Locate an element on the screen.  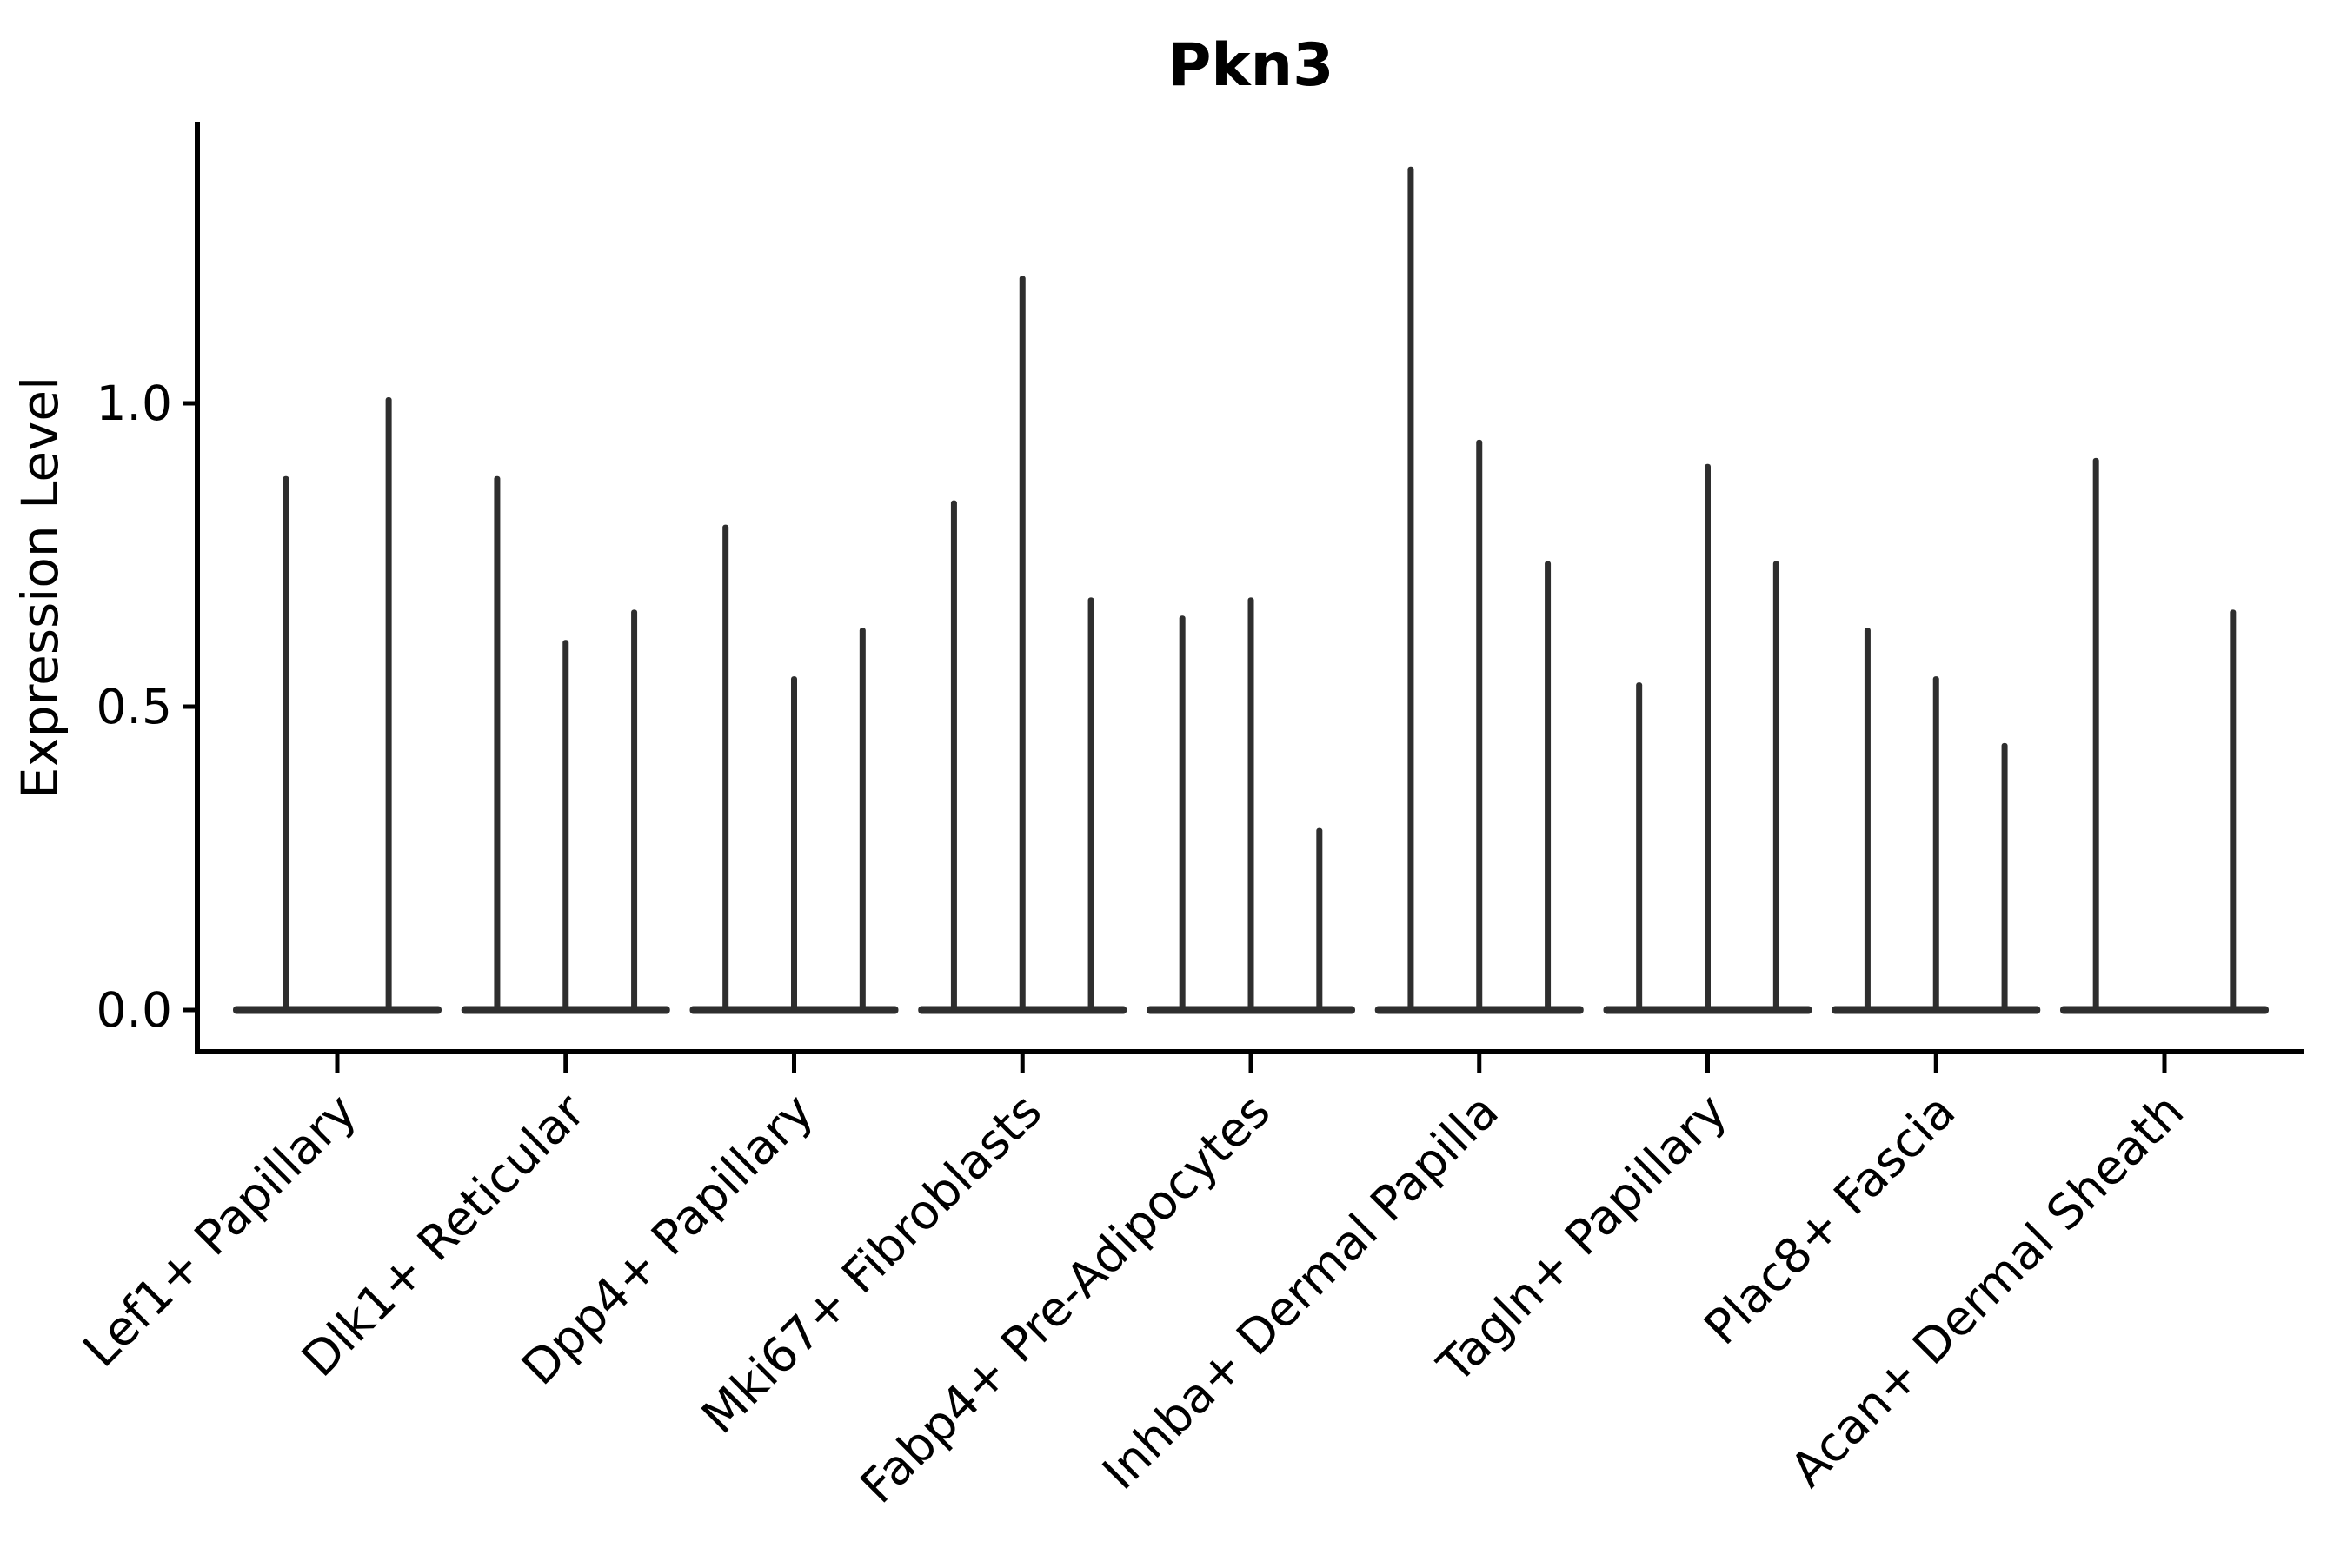
x-tick-label: Acan+ Dermal Sheath is located at coordinates (1986, 1290).